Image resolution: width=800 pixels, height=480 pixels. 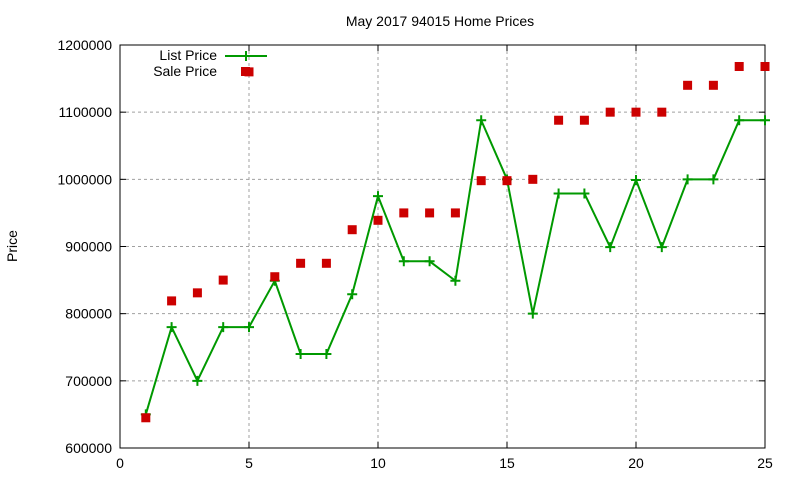 I want to click on x-tick-label: 15, so click(x=507, y=463).